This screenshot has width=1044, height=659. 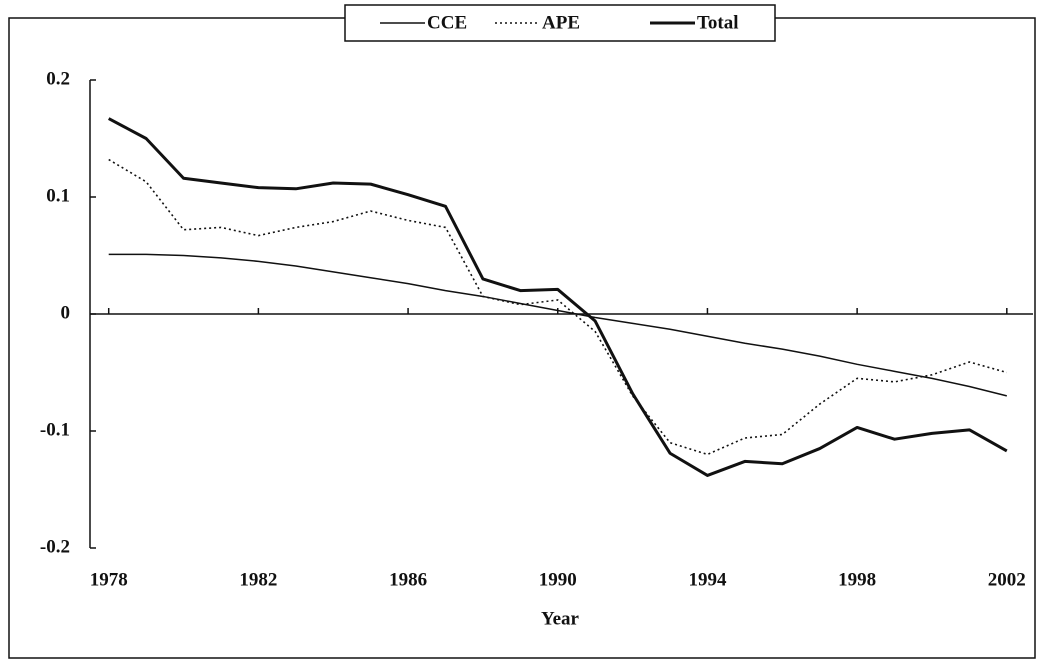 I want to click on legend-label: Total, so click(x=718, y=22).